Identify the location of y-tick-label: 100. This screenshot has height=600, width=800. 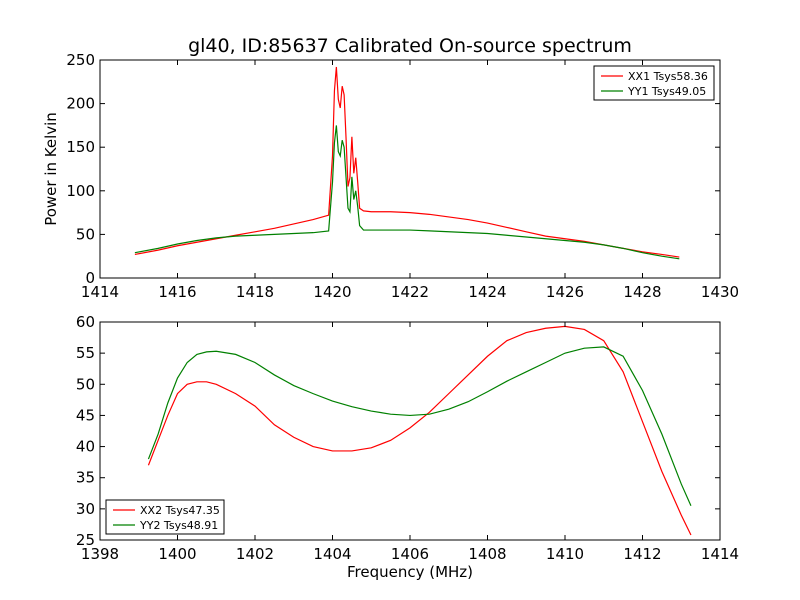
(80, 191).